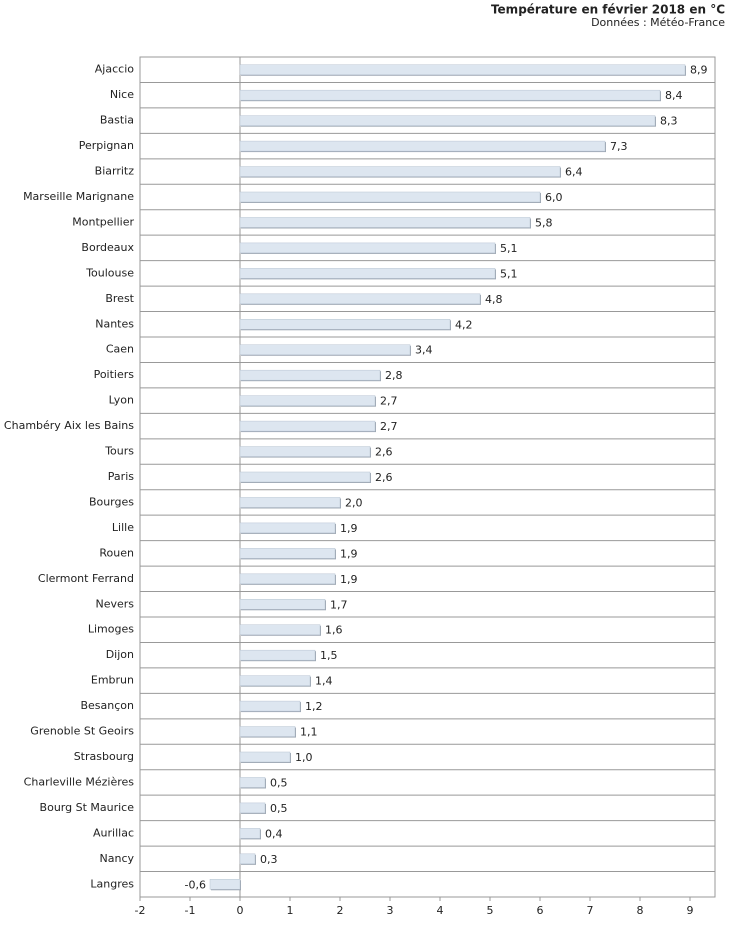 The height and width of the screenshot is (925, 730). I want to click on value-label: 2,0, so click(354, 502).